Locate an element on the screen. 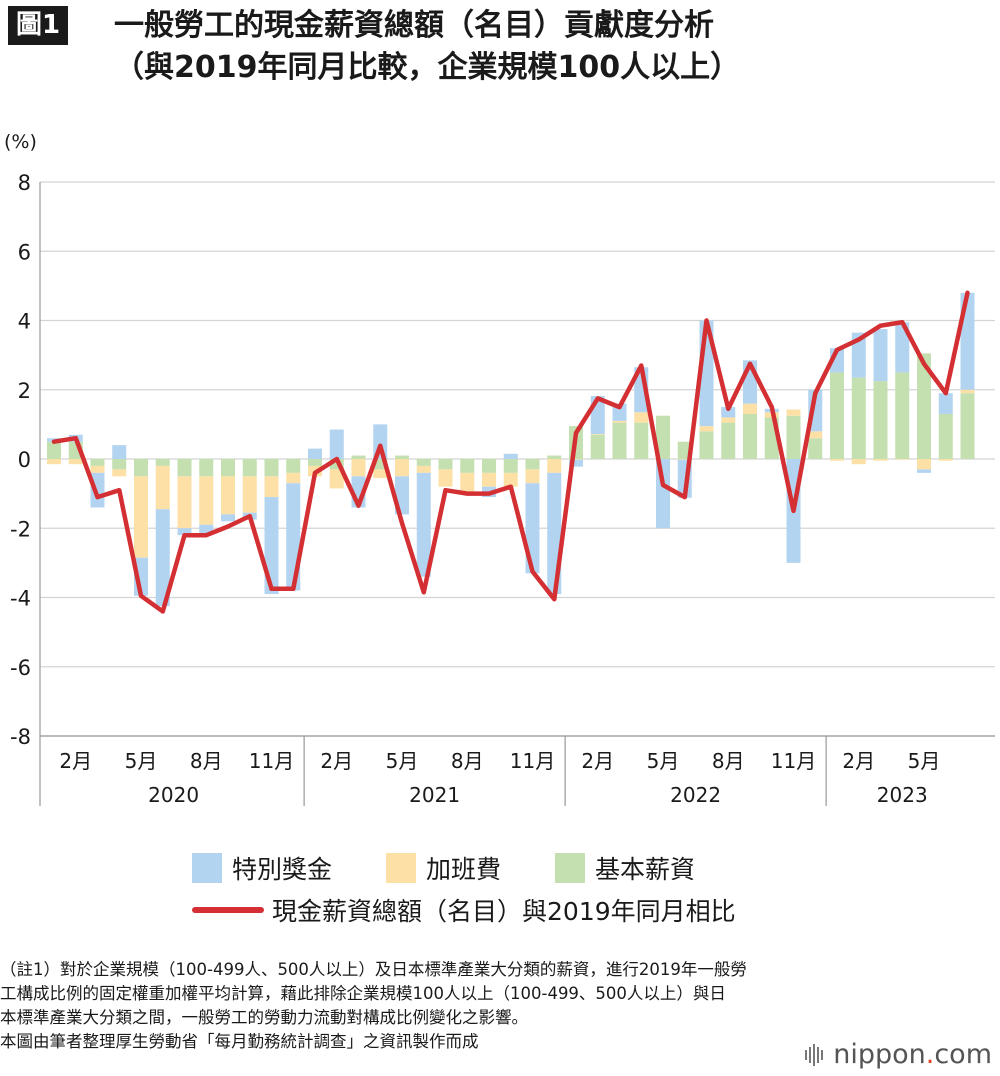 This screenshot has width=1000, height=1076. nippon-logo: nippon. com is located at coordinates (898, 1054).